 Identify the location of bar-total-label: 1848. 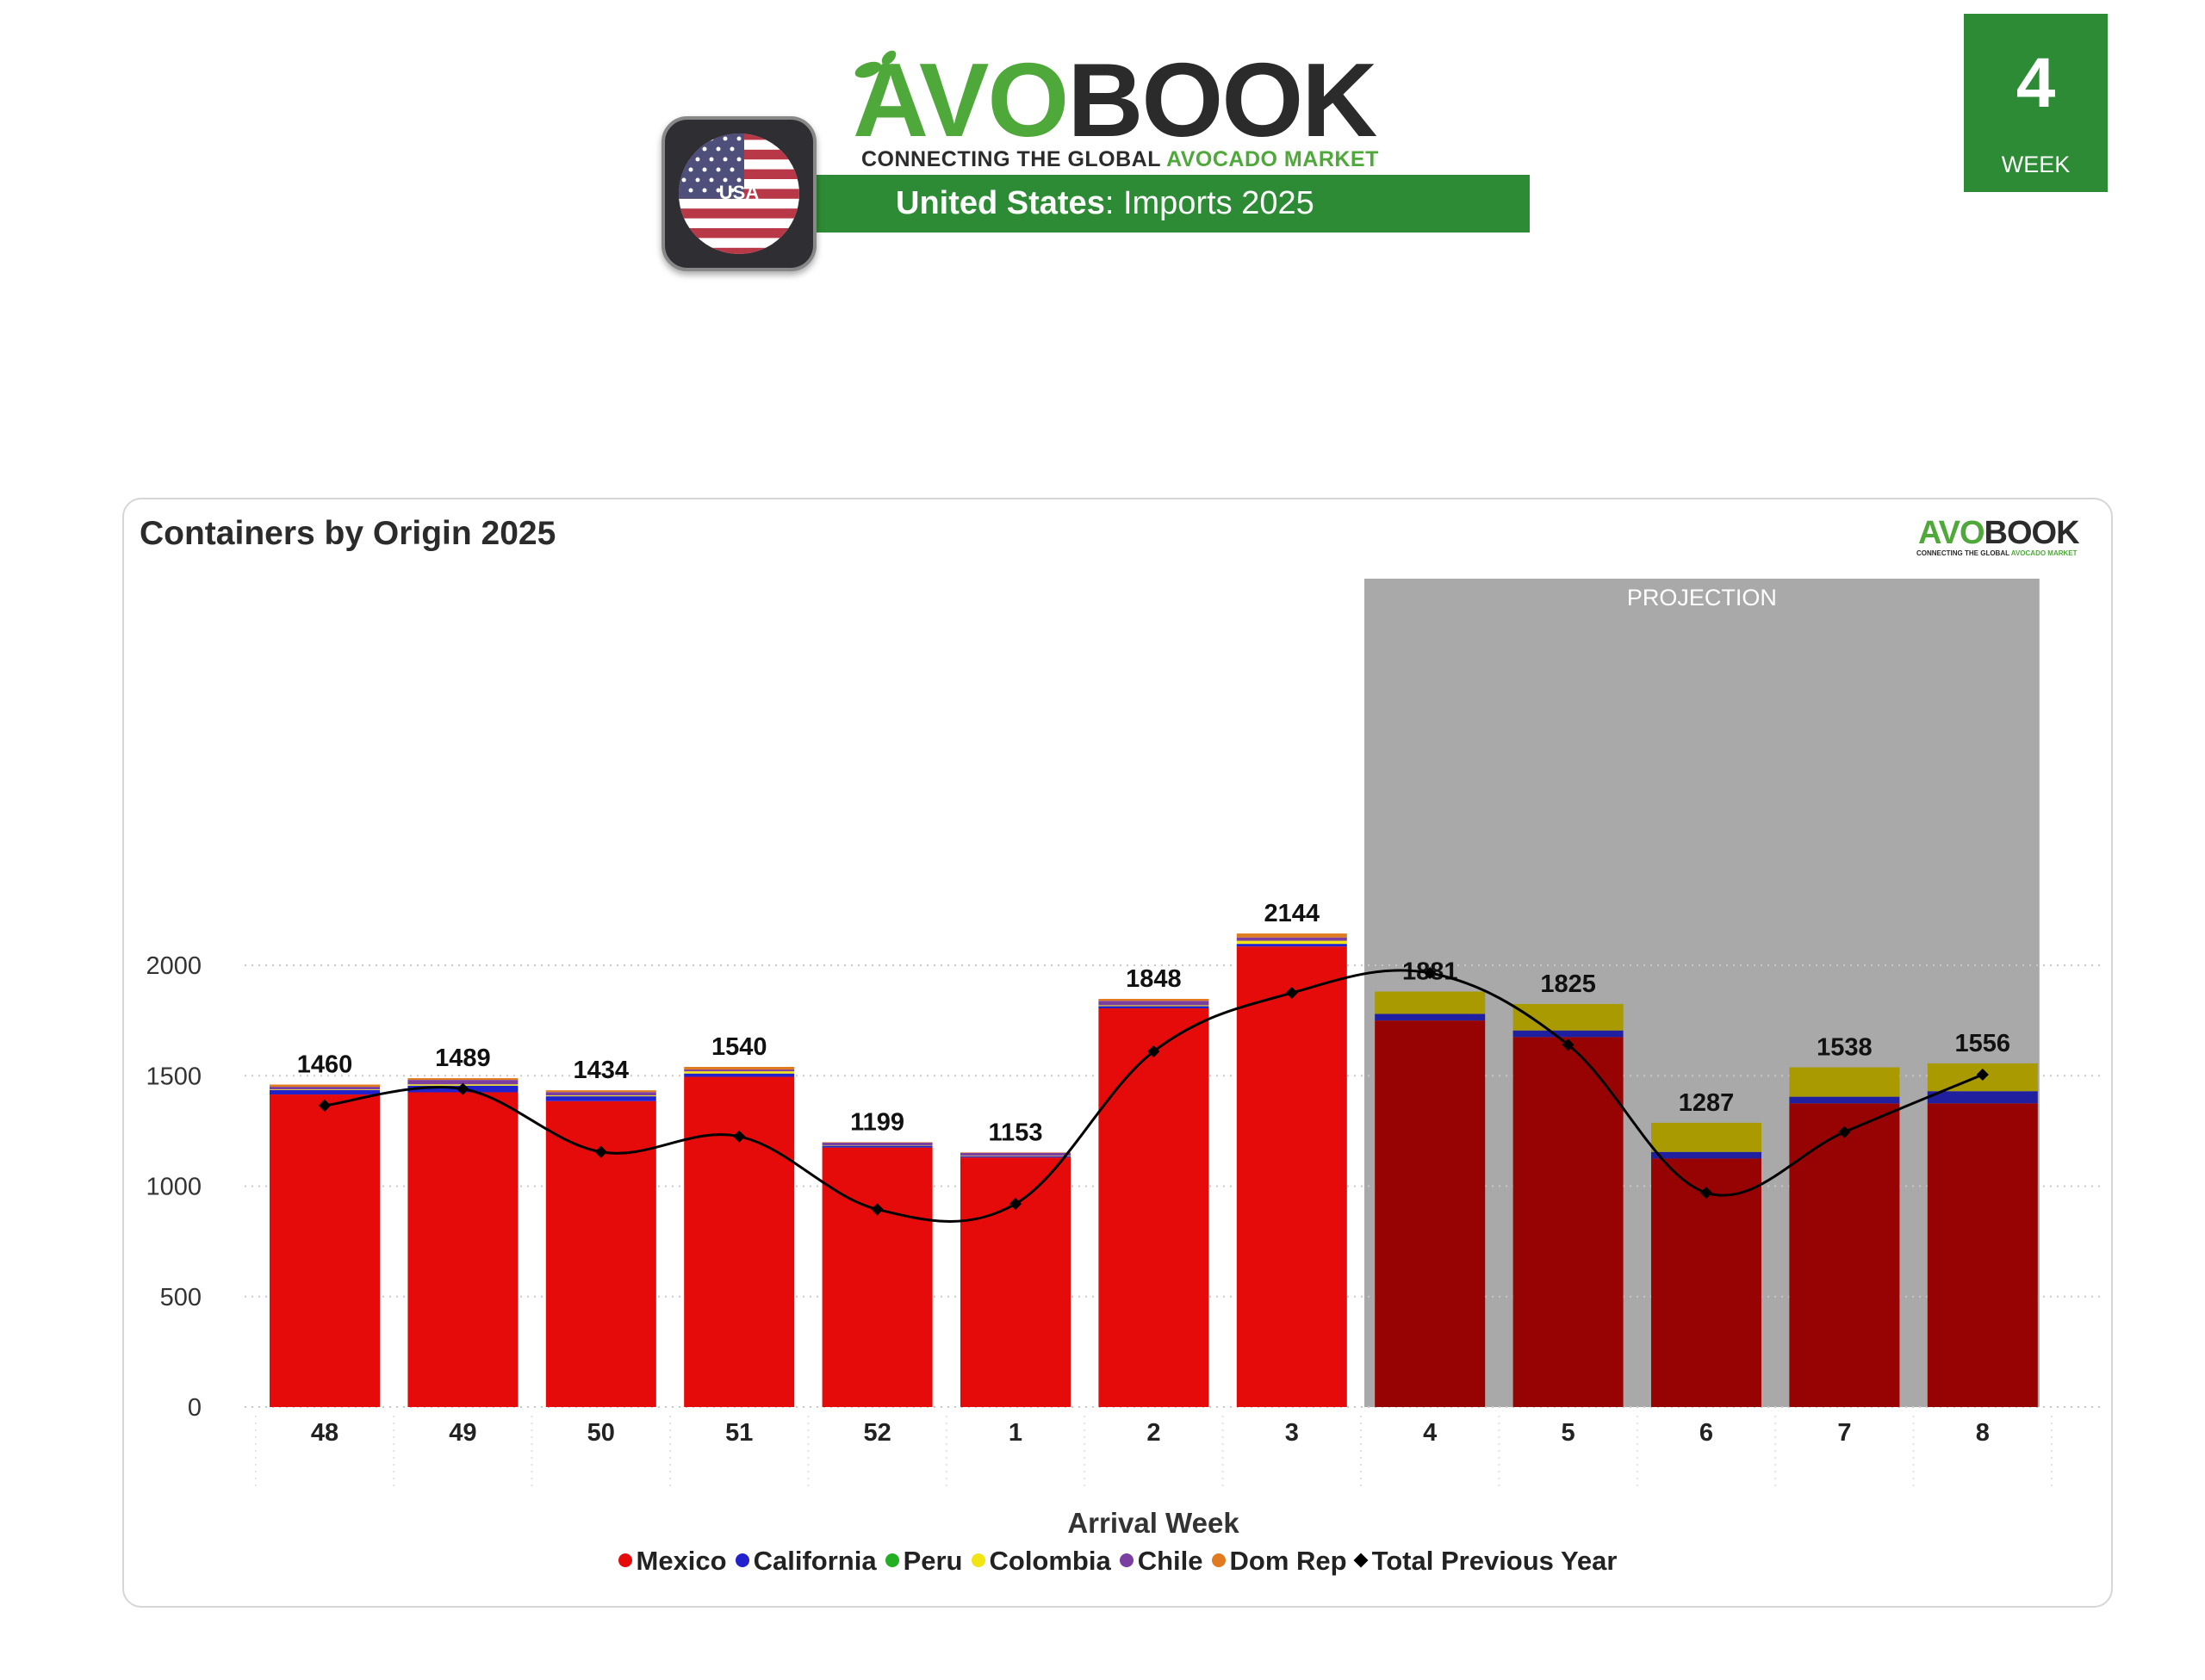
(1154, 979).